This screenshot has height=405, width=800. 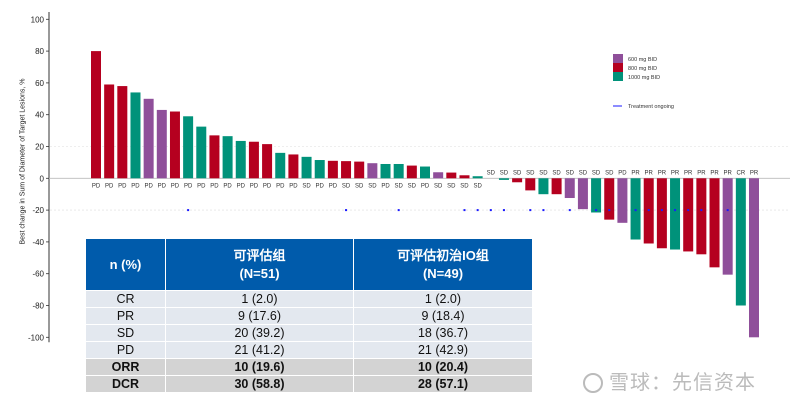 I want to click on legend-swatch, so click(x=618, y=67).